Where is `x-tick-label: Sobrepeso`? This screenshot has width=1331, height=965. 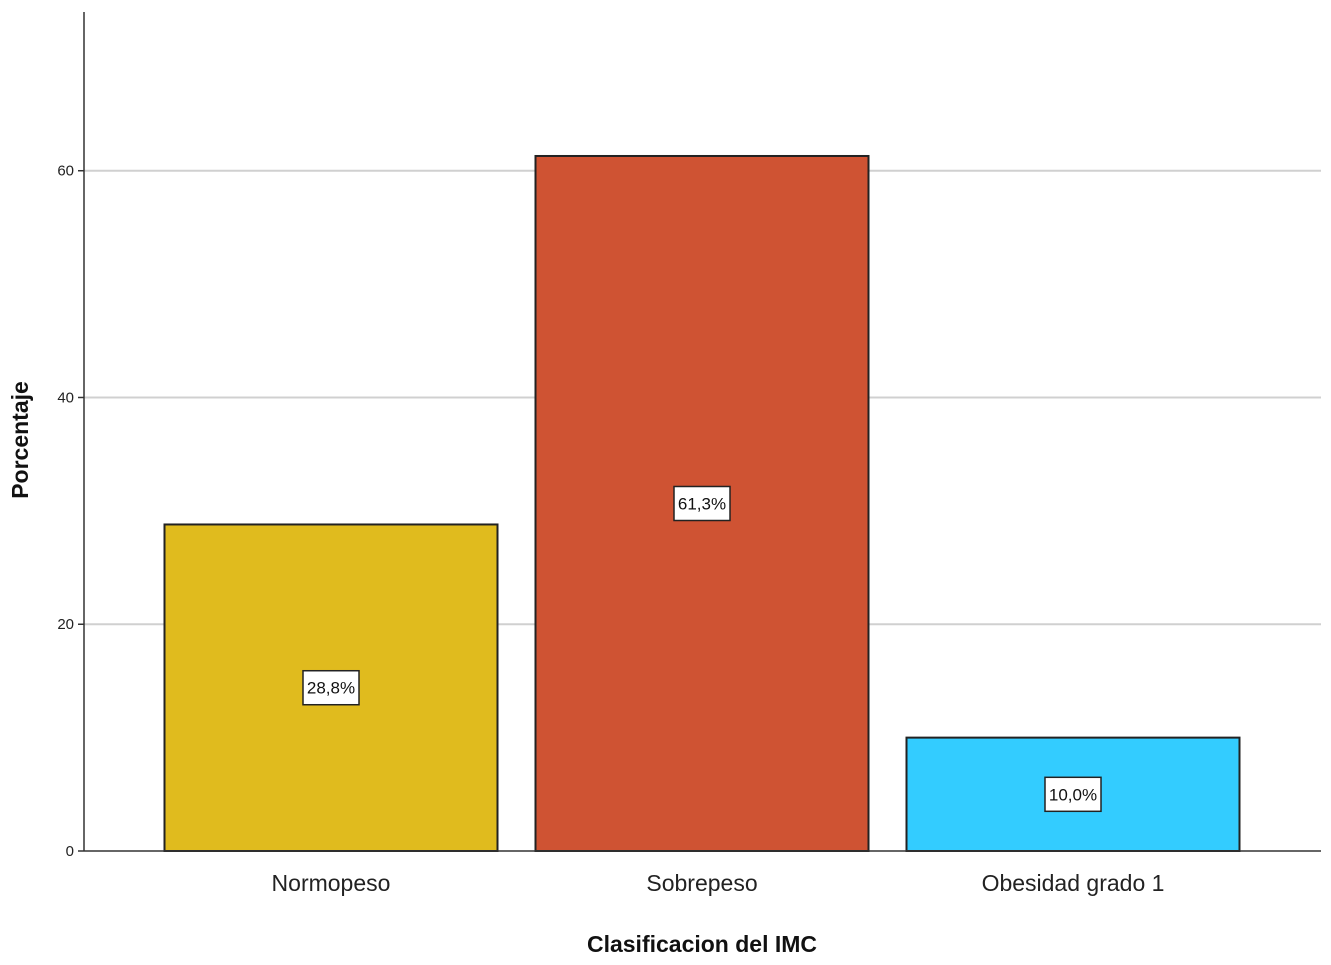
x-tick-label: Sobrepeso is located at coordinates (701, 883).